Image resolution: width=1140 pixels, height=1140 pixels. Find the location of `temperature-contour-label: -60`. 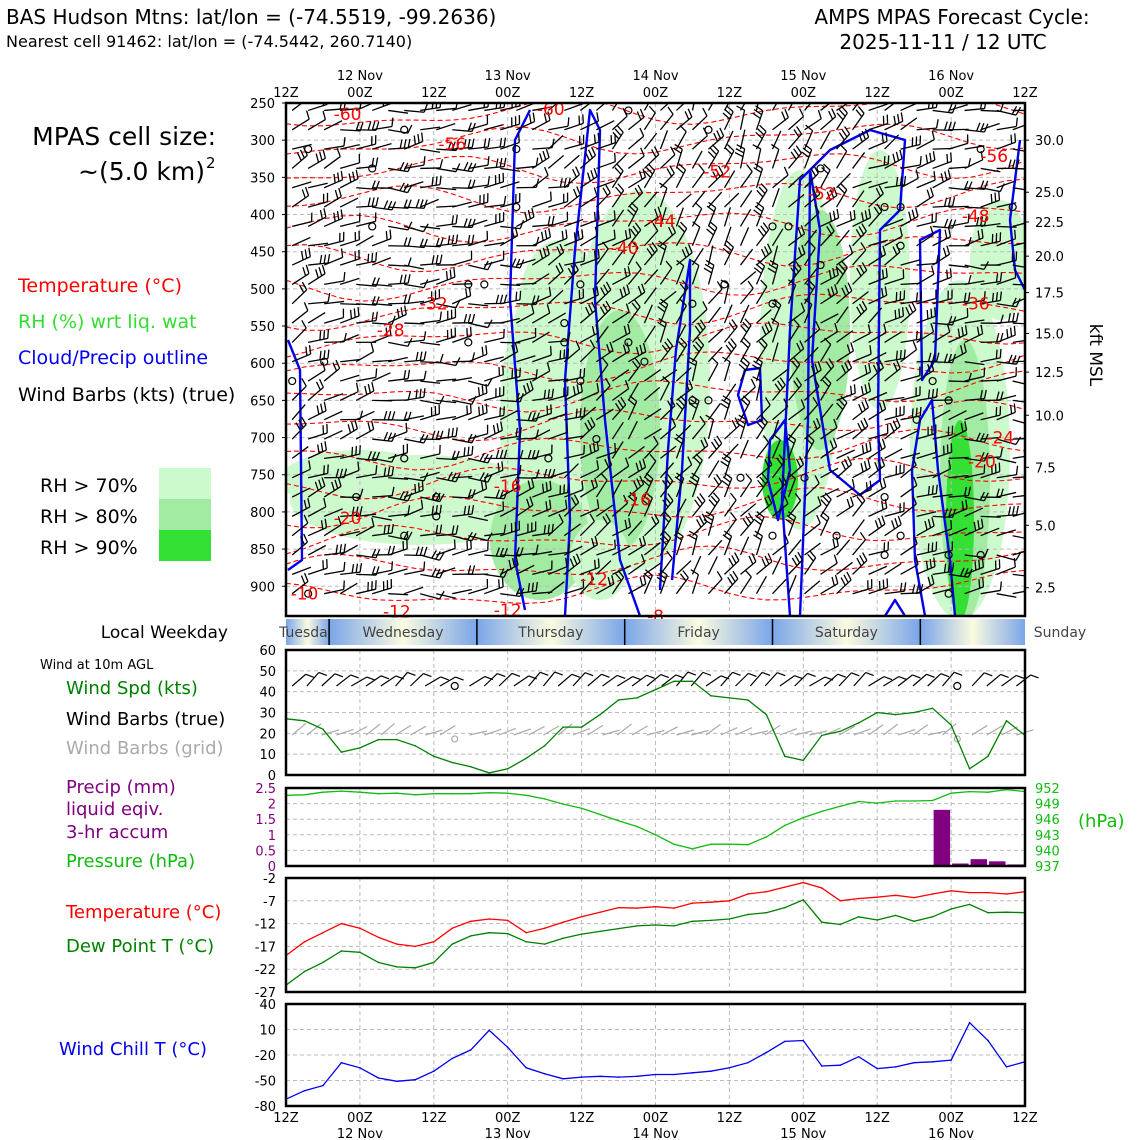

temperature-contour-label: -60 is located at coordinates (348, 115).